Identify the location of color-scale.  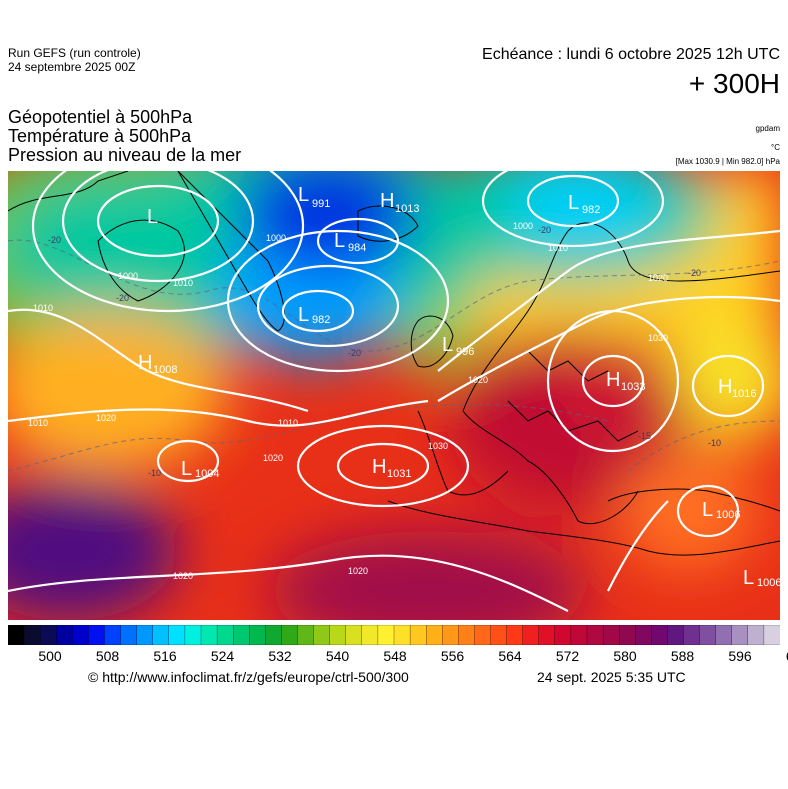
(394, 635).